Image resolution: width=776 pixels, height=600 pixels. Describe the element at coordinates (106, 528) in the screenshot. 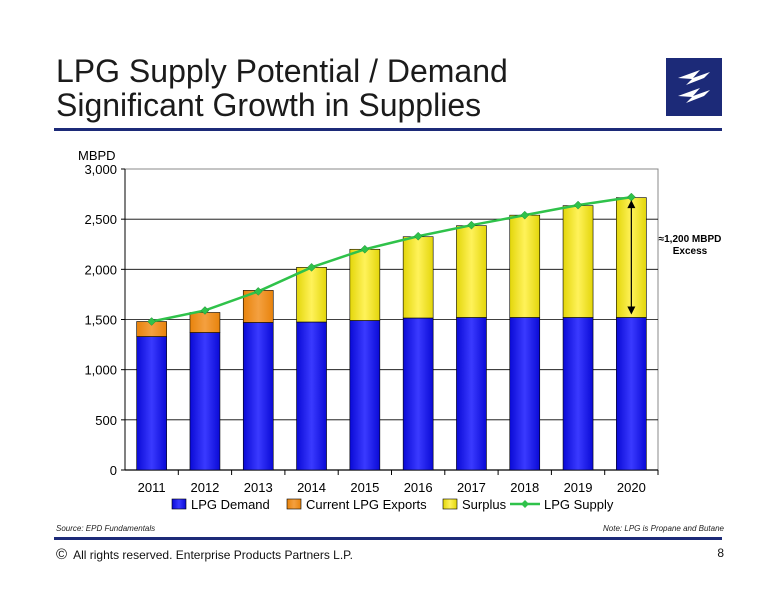

I see `source-note: Source: EPD Fundamentals` at that location.